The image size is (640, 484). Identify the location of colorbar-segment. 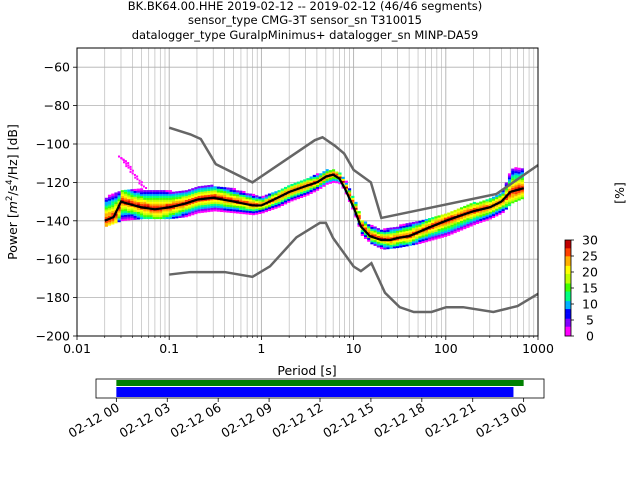
(568, 327).